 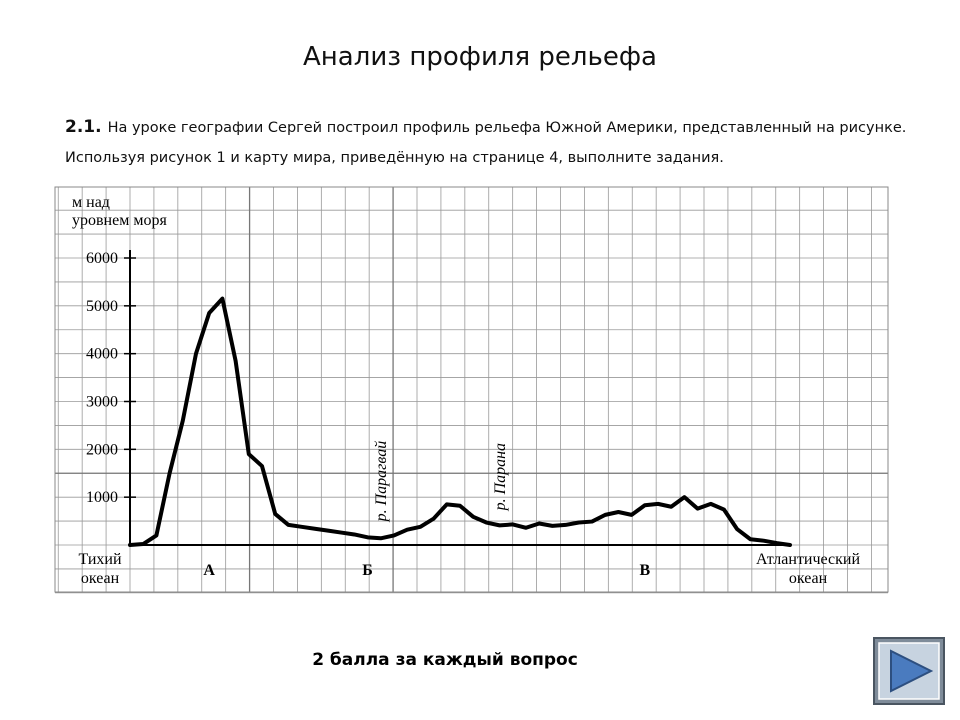 What do you see at coordinates (500, 477) in the screenshot?
I see `river-label: р. Парана` at bounding box center [500, 477].